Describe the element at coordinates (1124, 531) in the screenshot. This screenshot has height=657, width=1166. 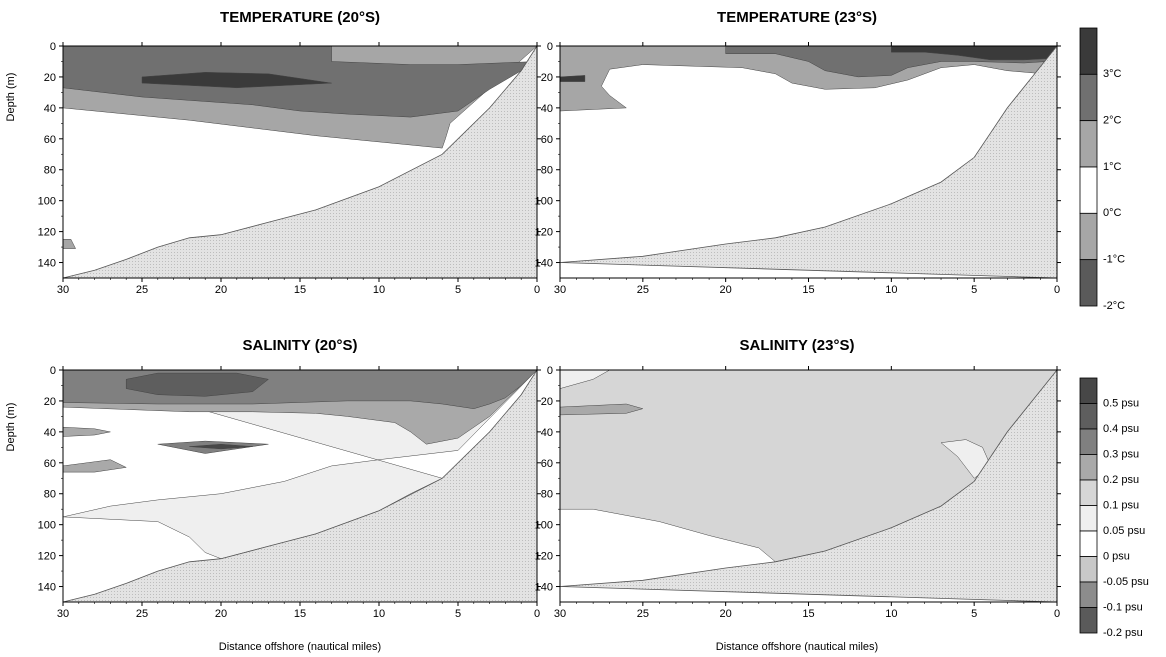
I see `legend-label: 0.05 psu` at that location.